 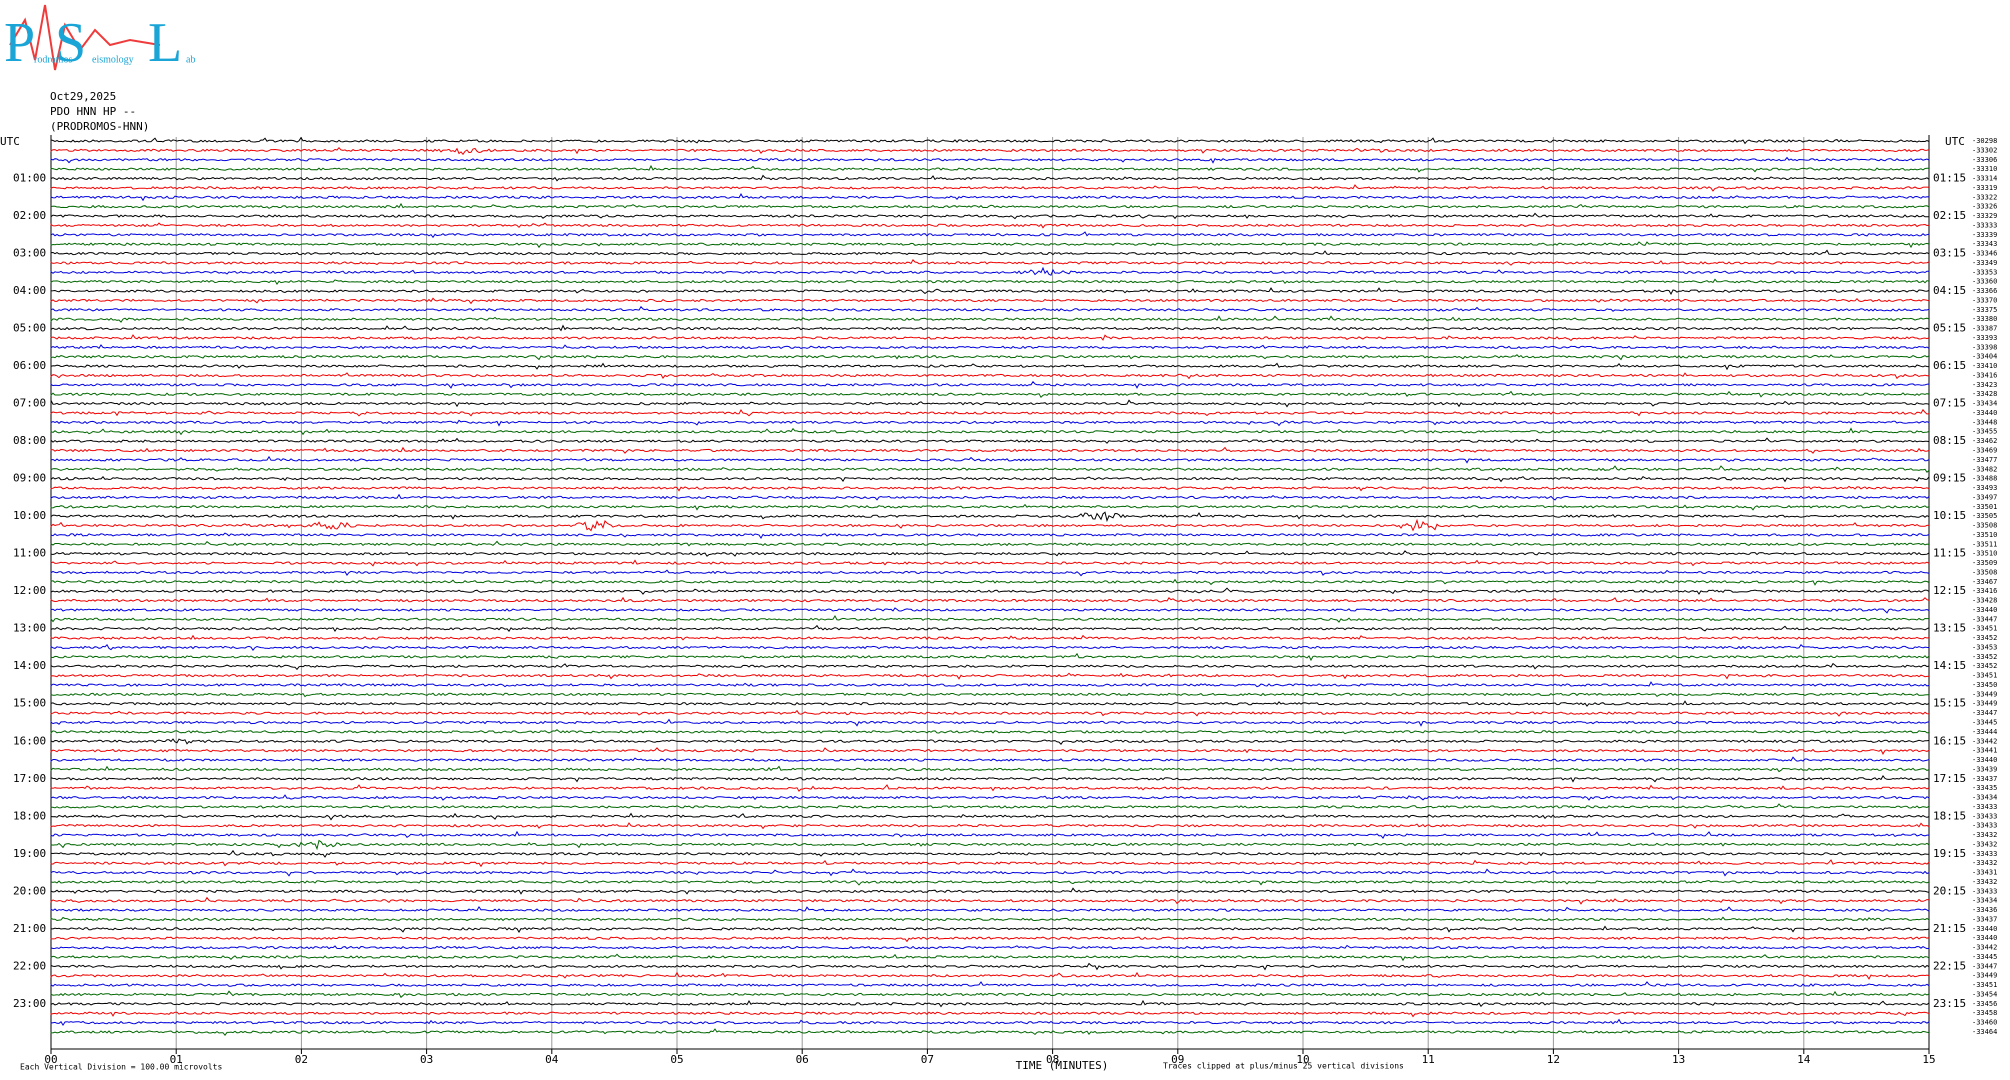 I want to click on trace-offset: -33451, so click(x=1984, y=985).